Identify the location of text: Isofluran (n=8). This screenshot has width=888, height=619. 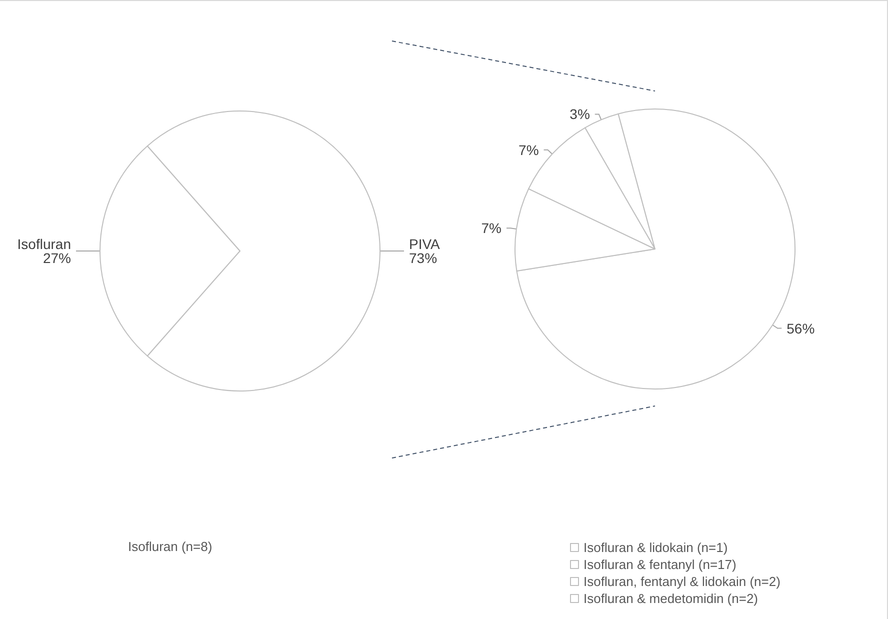
(170, 546).